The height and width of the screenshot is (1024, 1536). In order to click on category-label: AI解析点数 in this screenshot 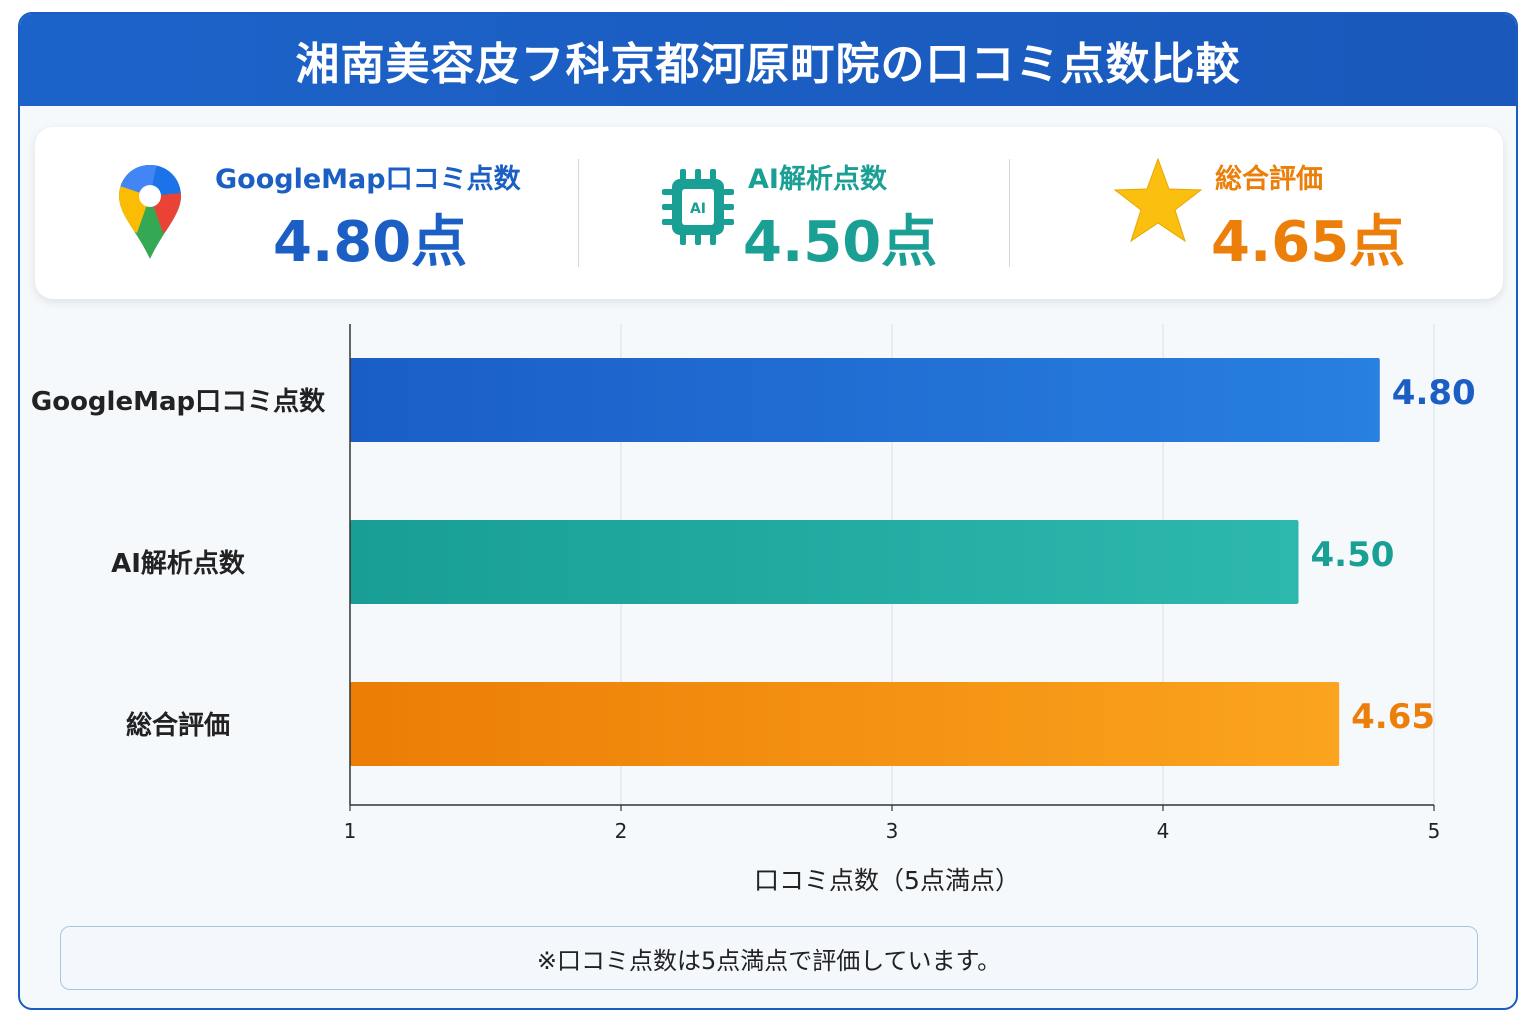, I will do `click(178, 563)`.